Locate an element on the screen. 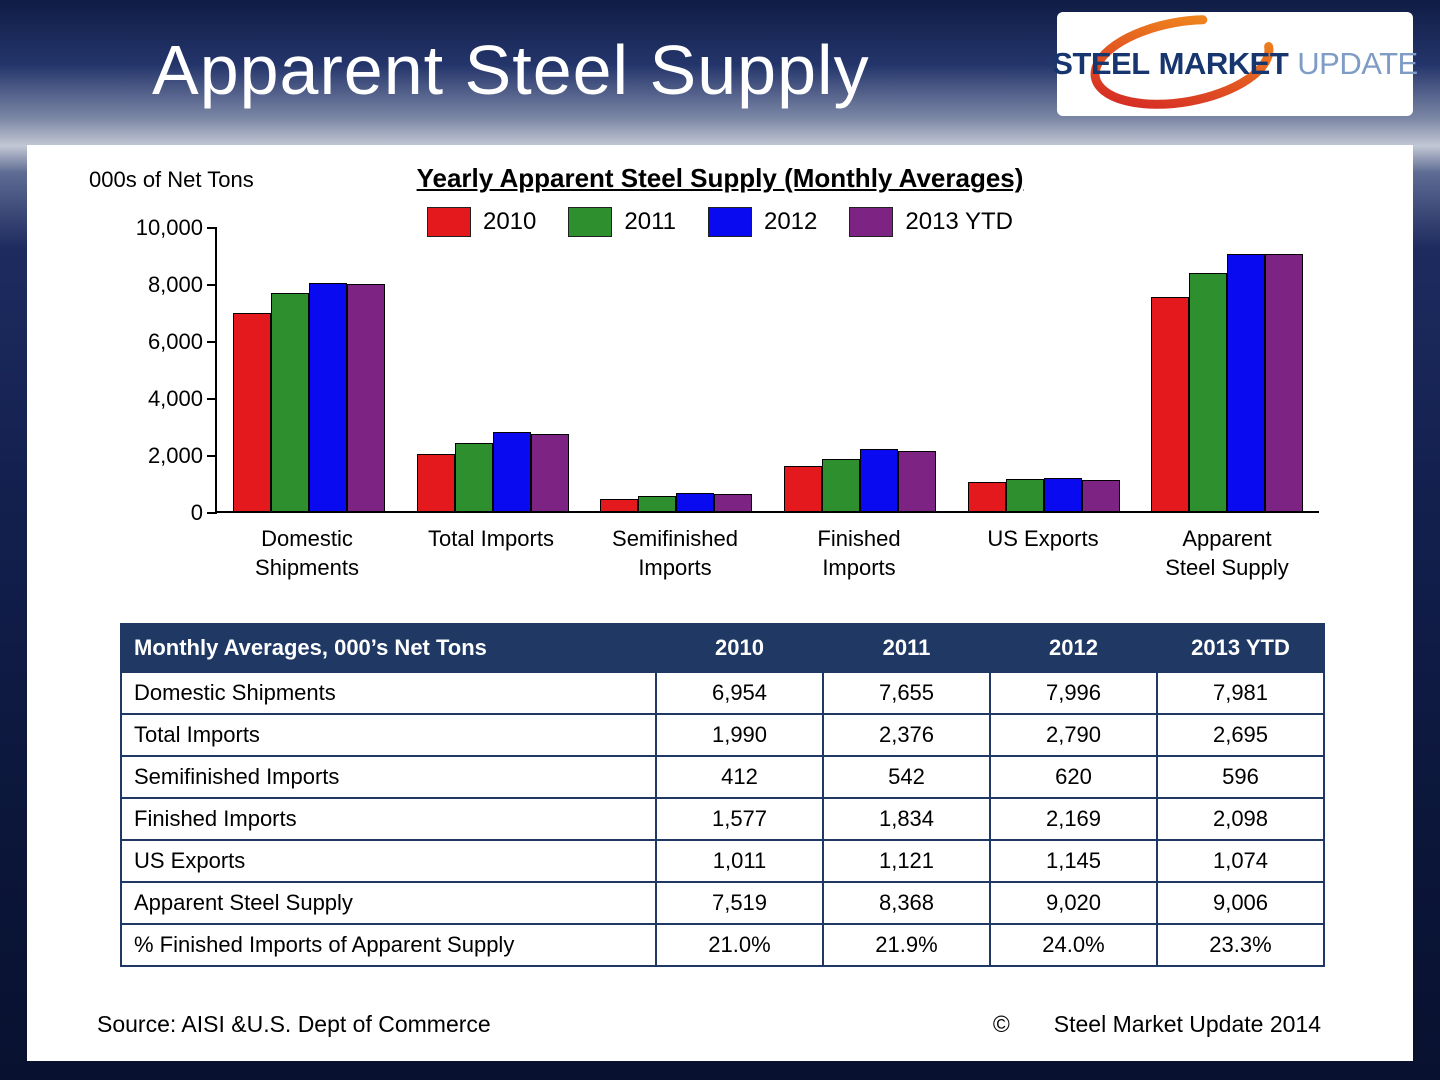 Image resolution: width=1440 pixels, height=1080 pixels. table-cell: 1,834 is located at coordinates (906, 819).